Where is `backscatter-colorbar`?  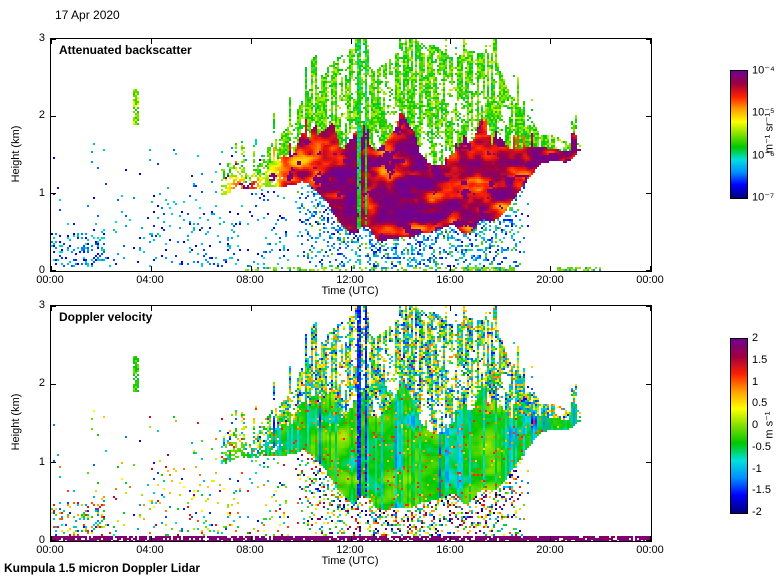
backscatter-colorbar is located at coordinates (739, 134).